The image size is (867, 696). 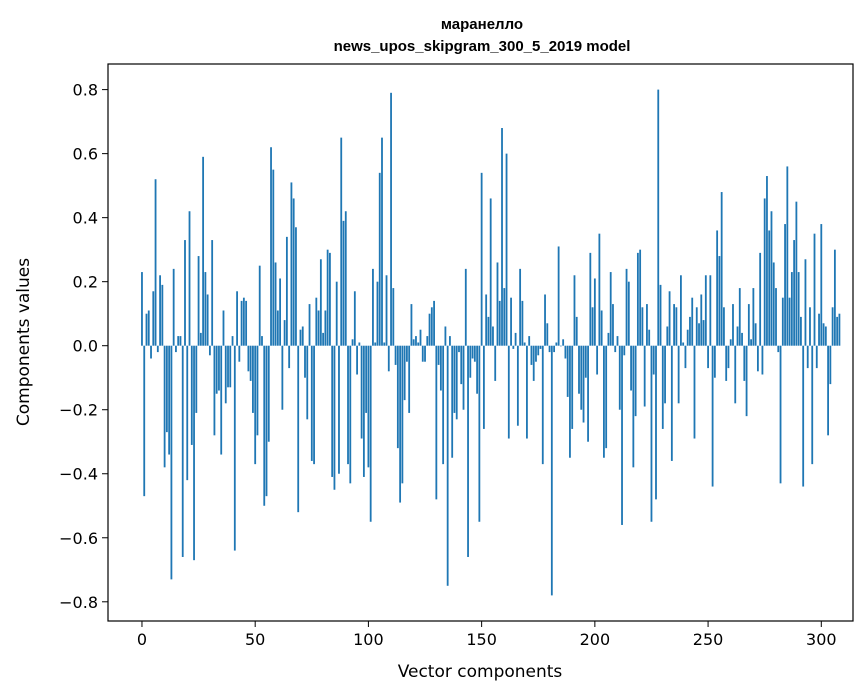 What do you see at coordinates (78, 538) in the screenshot?
I see `y-tick-label: −0.6` at bounding box center [78, 538].